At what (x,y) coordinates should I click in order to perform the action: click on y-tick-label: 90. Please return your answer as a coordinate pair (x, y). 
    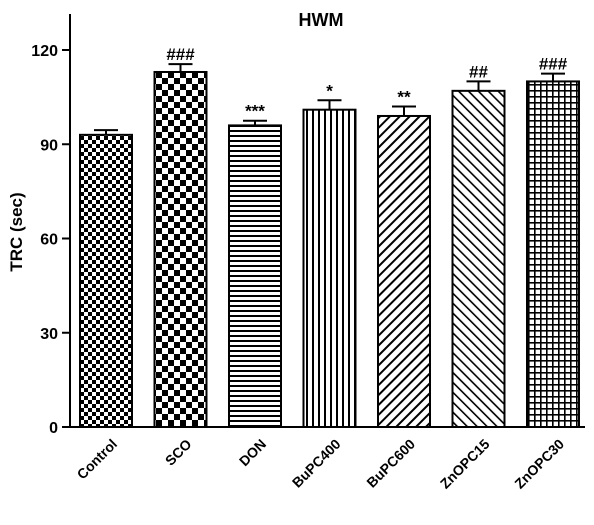
    Looking at the image, I should click on (49, 145).